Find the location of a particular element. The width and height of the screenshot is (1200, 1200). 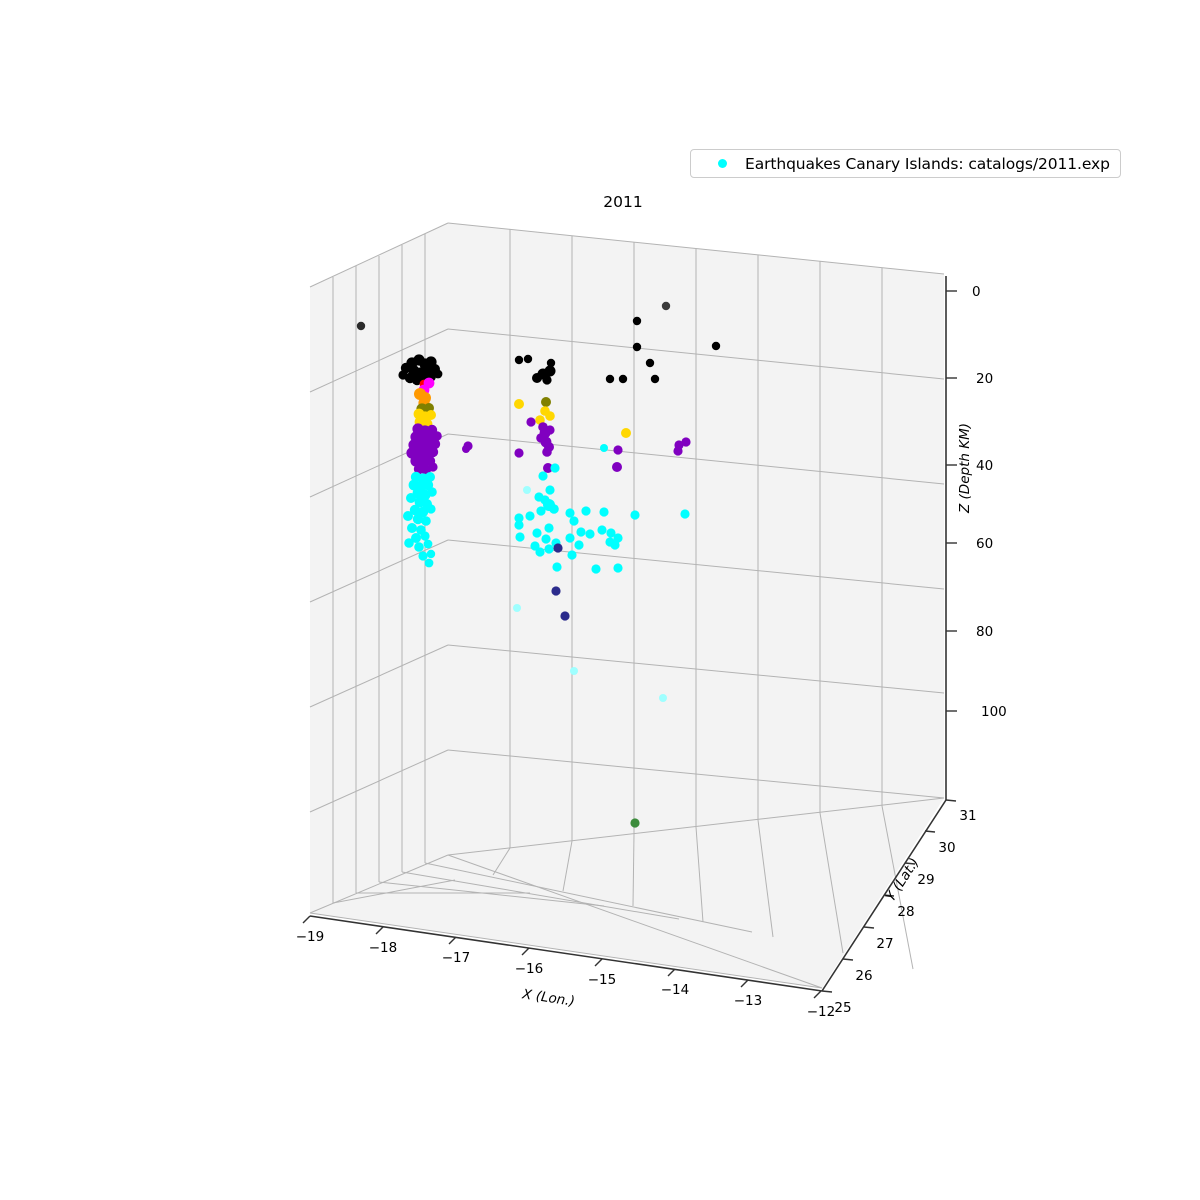

x-tick-label: −18 is located at coordinates (383, 948).